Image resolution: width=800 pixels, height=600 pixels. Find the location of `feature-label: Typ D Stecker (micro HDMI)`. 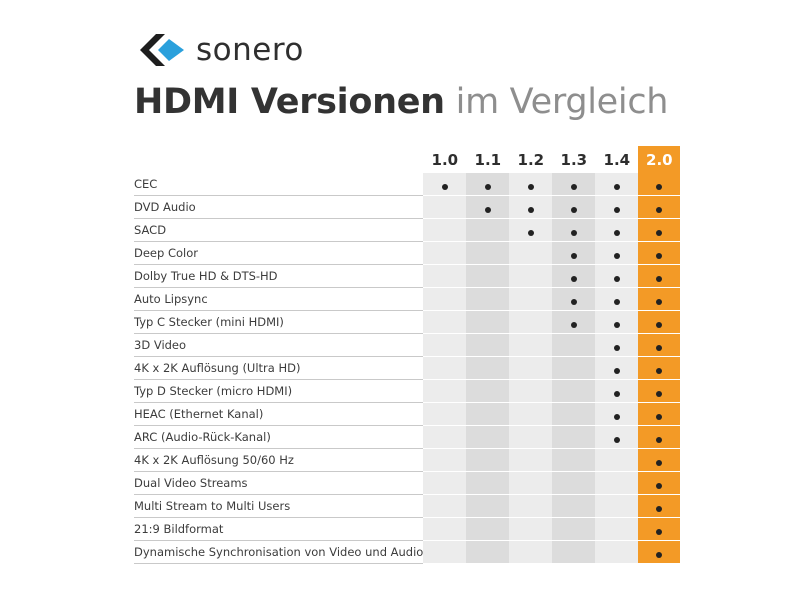

feature-label: Typ D Stecker (micro HDMI) is located at coordinates (279, 391).